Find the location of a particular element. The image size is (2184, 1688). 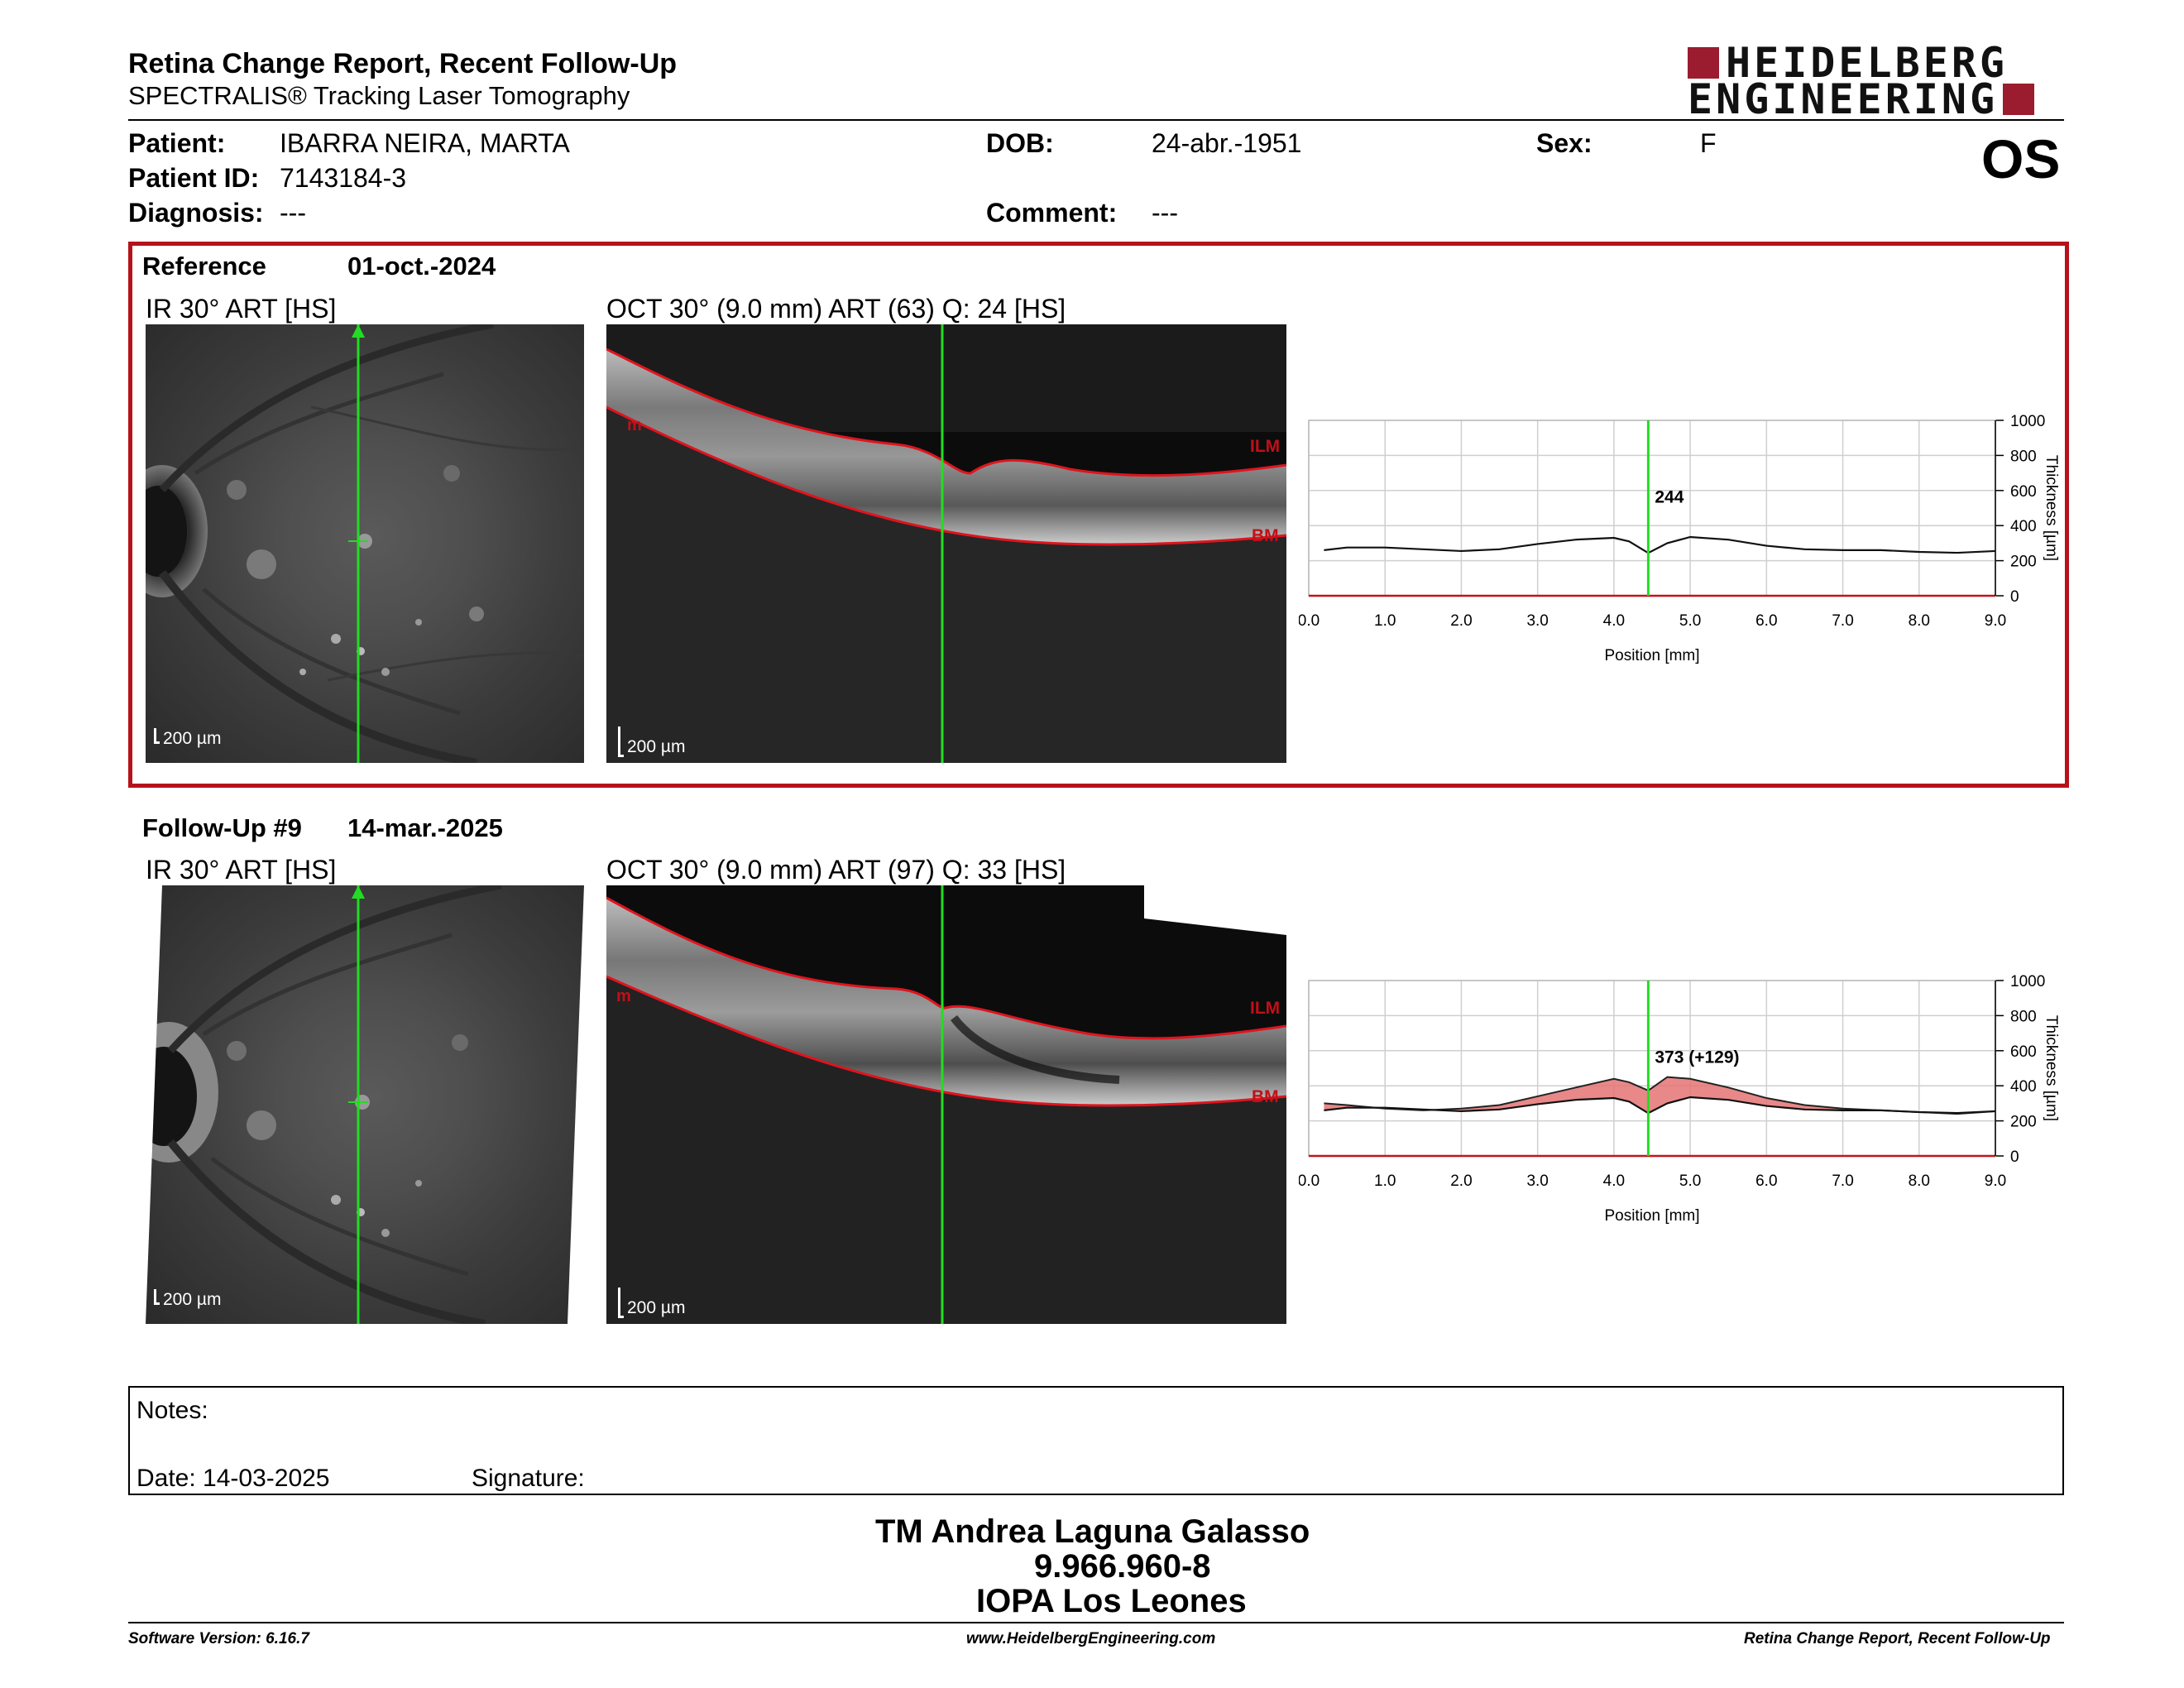

notes-signature-label: Signature: is located at coordinates (528, 1478).